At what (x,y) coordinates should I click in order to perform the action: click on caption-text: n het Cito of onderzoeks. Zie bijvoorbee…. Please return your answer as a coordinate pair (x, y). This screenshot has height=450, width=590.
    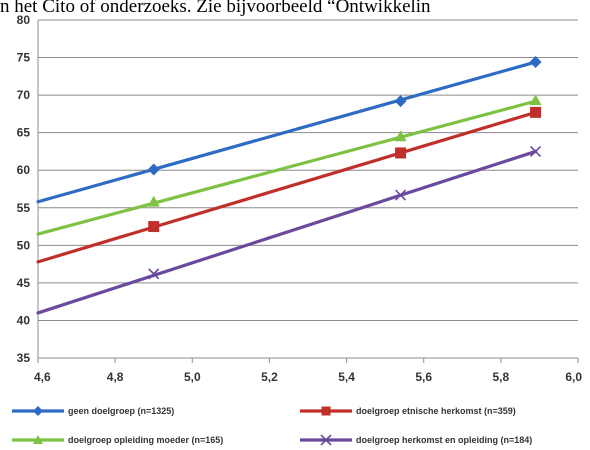
    Looking at the image, I should click on (215, 8).